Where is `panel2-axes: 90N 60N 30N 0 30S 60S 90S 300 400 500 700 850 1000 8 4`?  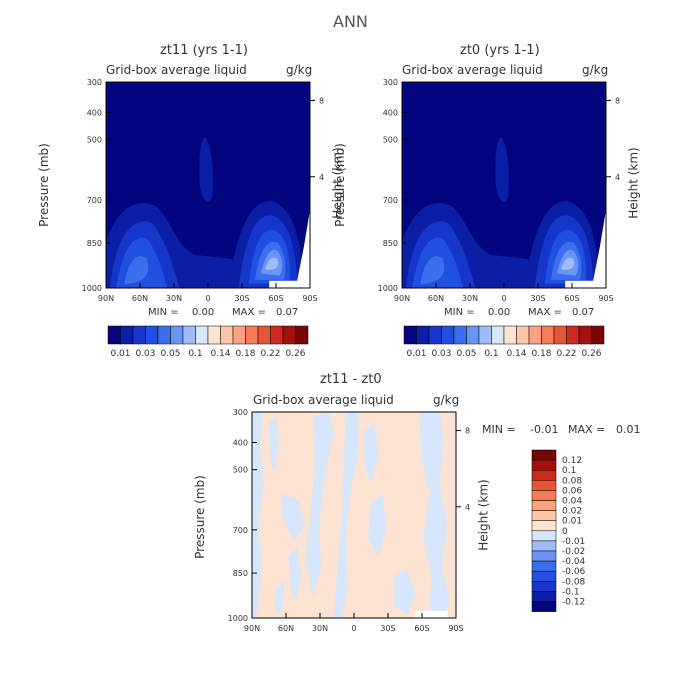
panel2-axes: 90N 60N 30N 0 30S 60S 90S 300 400 500 700 850 1000 8 4 is located at coordinates (499, 190).